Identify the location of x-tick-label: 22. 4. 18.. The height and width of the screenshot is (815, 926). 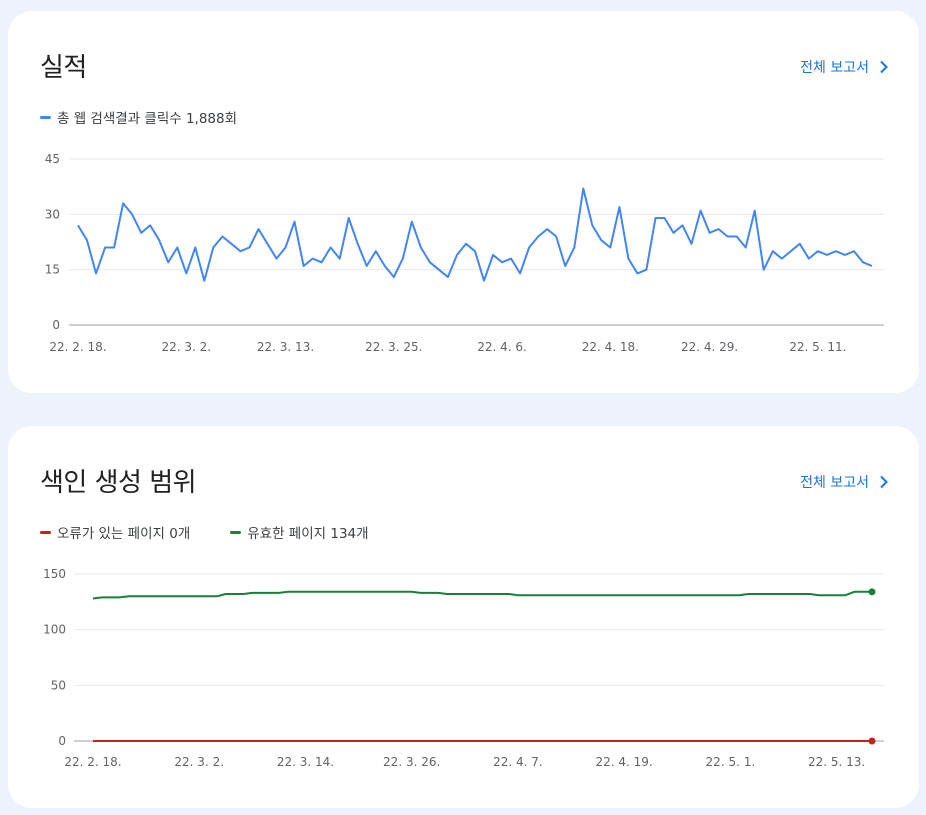
(610, 347).